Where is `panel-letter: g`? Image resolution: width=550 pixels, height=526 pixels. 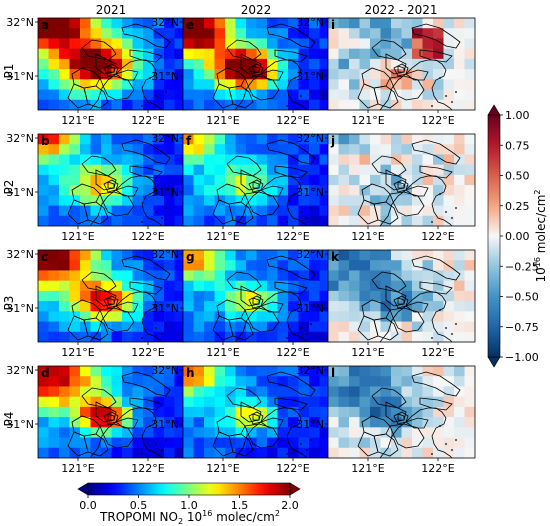
panel-letter: g is located at coordinates (190, 257).